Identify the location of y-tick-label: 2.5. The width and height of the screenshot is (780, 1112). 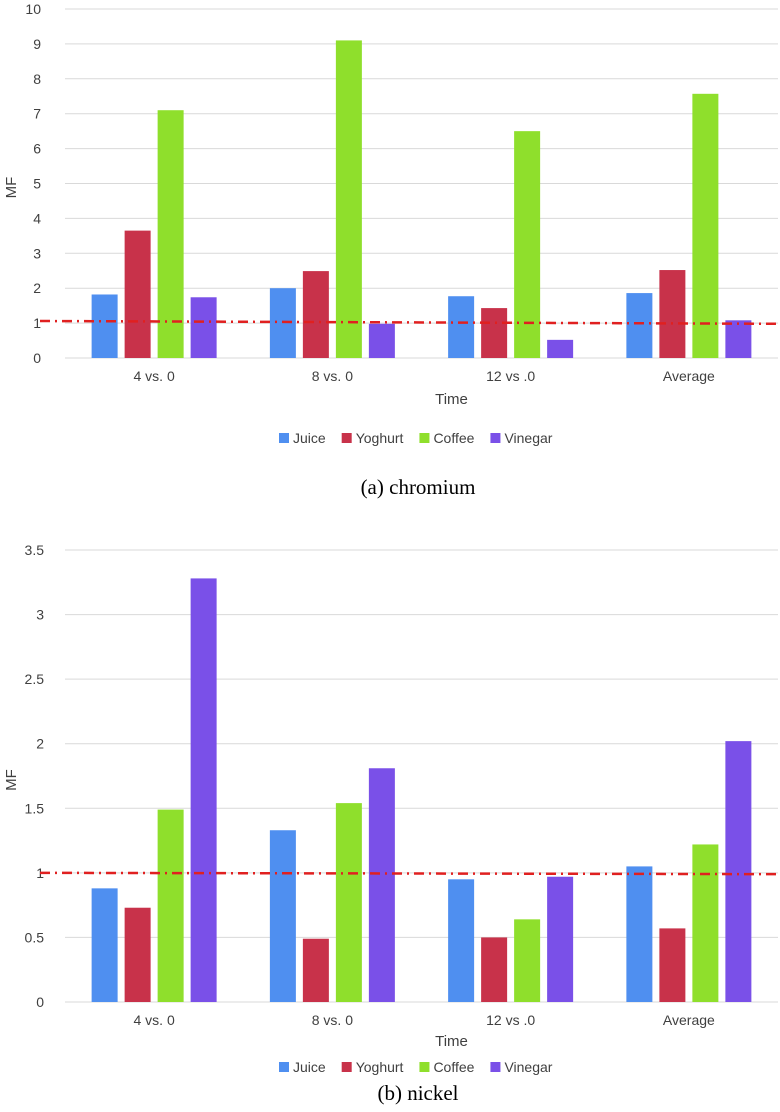
(35, 679).